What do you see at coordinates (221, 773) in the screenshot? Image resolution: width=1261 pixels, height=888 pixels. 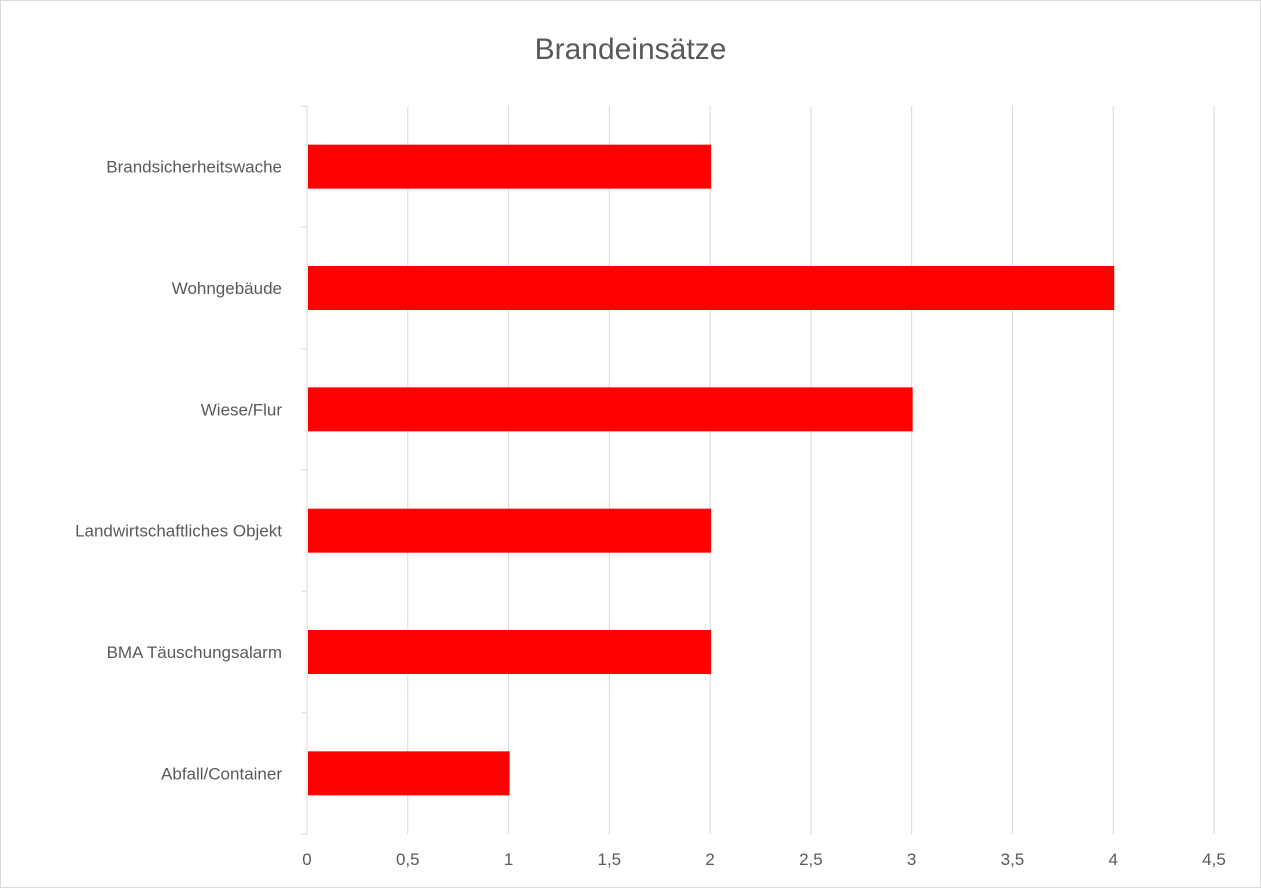 I see `category-label: Abfall/Container` at bounding box center [221, 773].